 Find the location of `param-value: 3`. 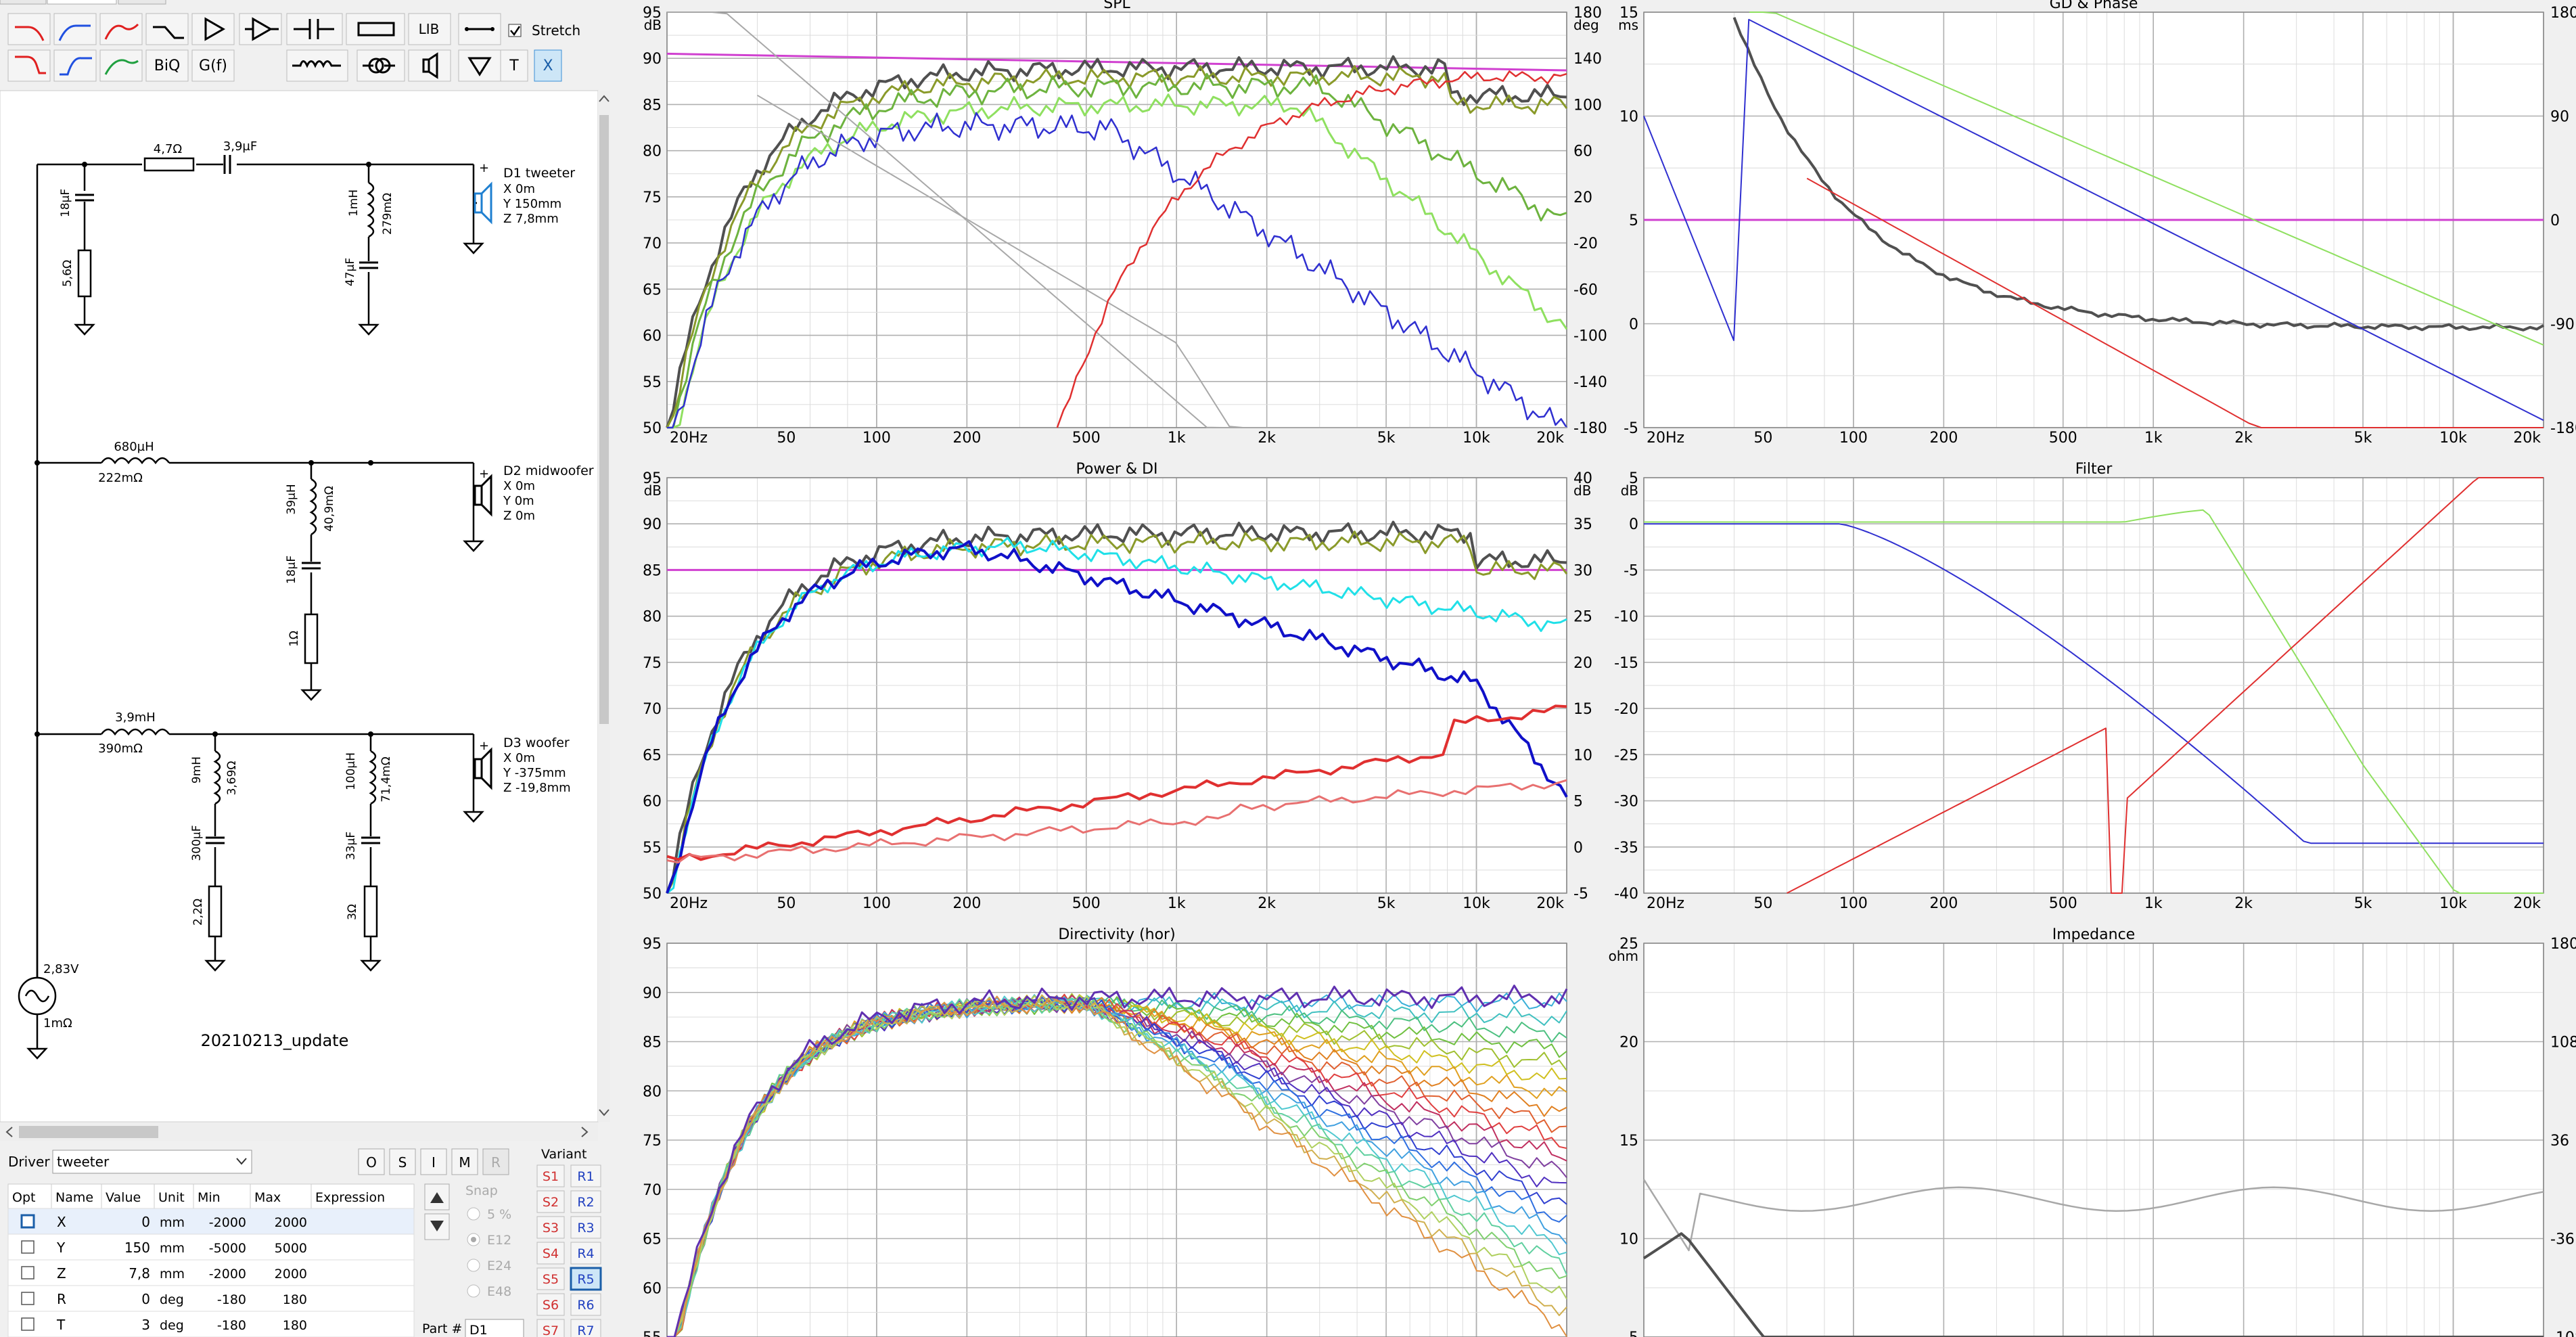

param-value: 3 is located at coordinates (145, 1325).